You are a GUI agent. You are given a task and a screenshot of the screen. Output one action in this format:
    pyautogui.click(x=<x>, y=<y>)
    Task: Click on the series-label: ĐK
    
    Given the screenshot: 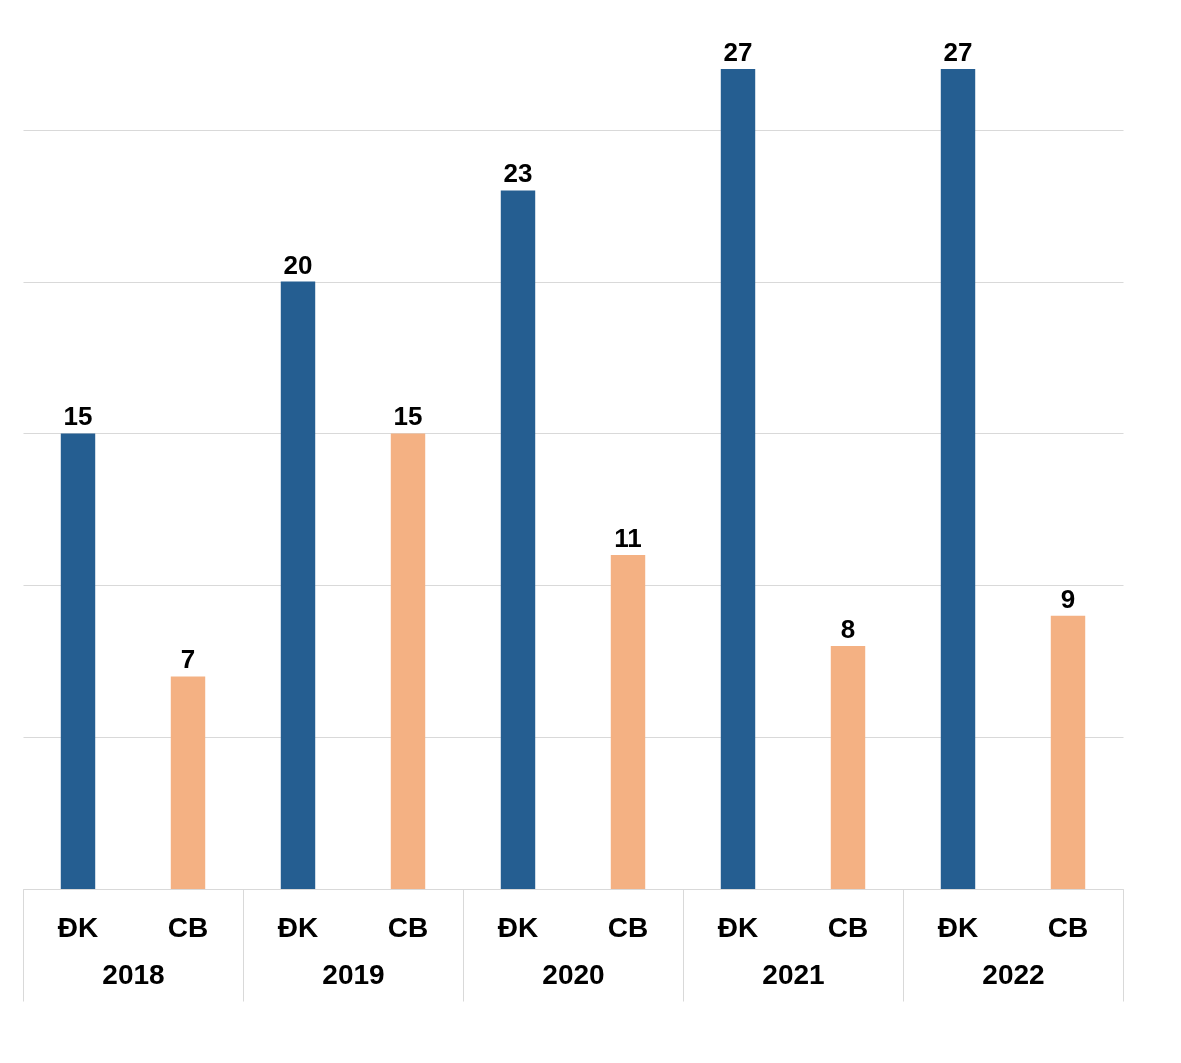 What is the action you would take?
    pyautogui.click(x=298, y=927)
    